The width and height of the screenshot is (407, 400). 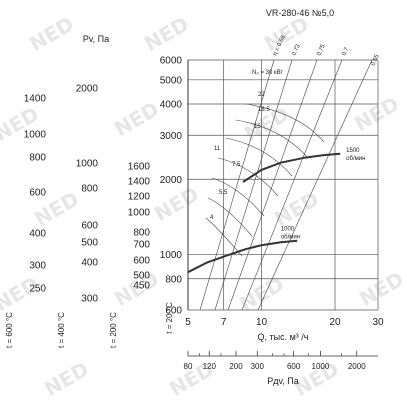 I want to click on x-tick-label: 7, so click(x=224, y=322).